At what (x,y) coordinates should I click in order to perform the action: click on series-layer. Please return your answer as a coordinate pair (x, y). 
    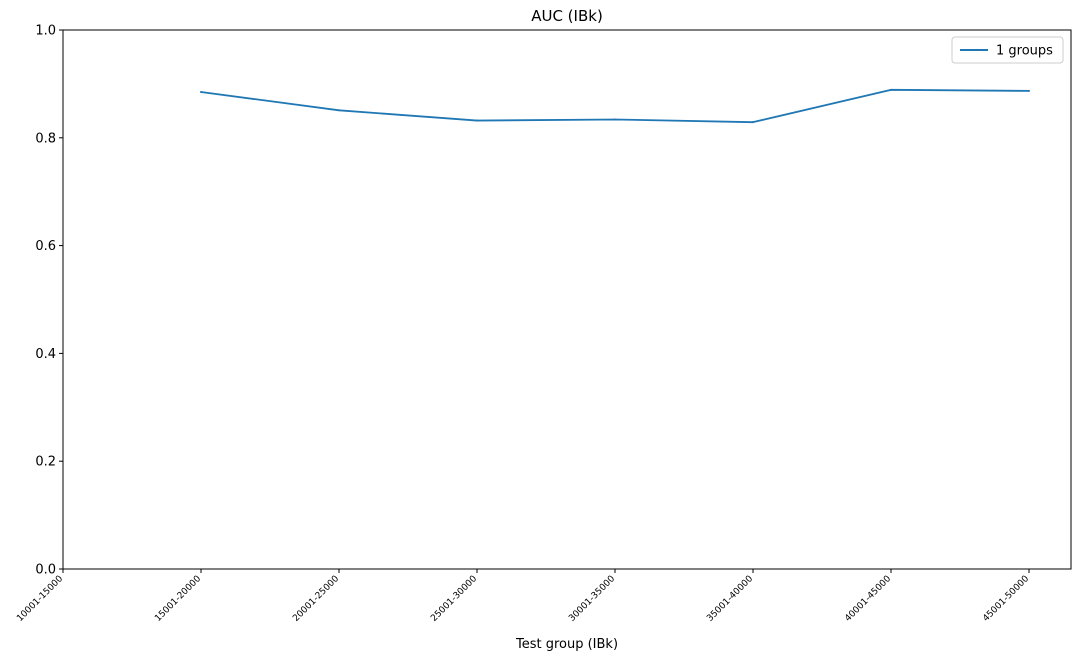
    Looking at the image, I should click on (615, 106).